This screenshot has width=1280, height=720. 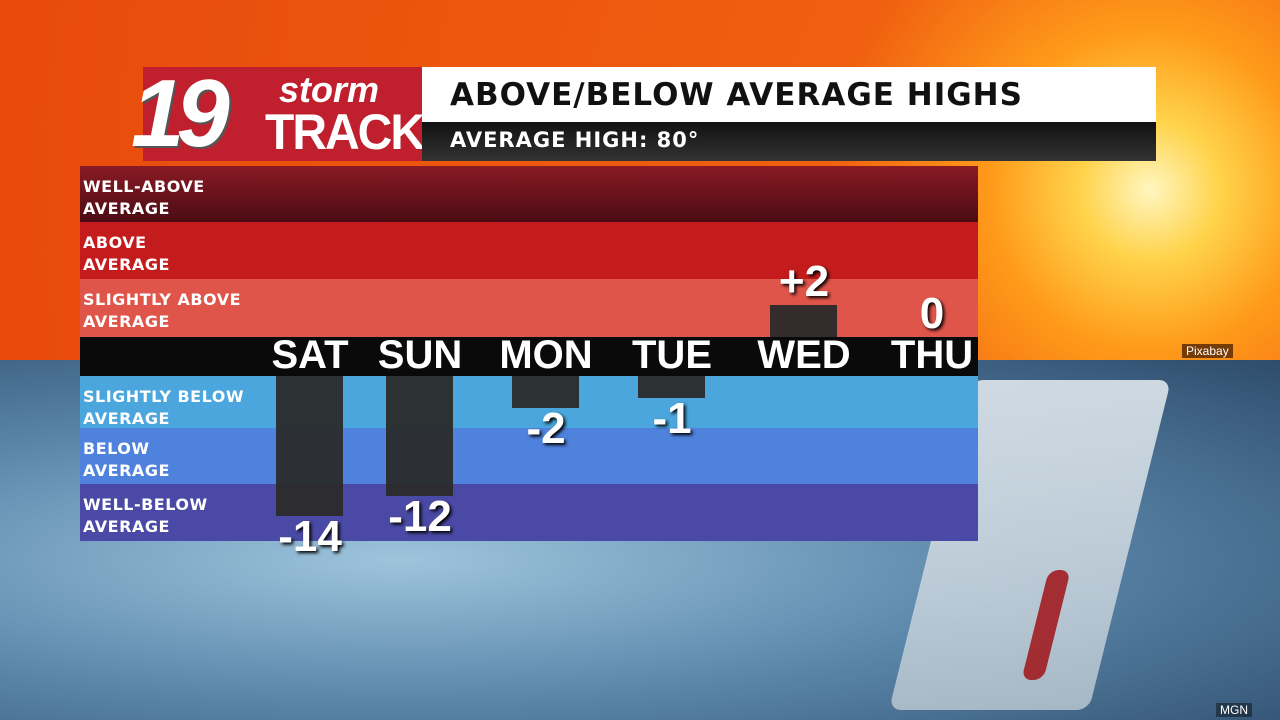 What do you see at coordinates (1234, 710) in the screenshot?
I see `photo-credit-mgn: MGN` at bounding box center [1234, 710].